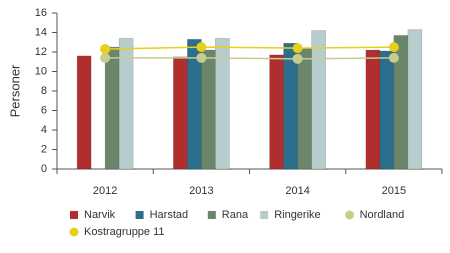 This screenshot has width=450, height=253. I want to click on y-tick-label: 0, so click(44, 169).